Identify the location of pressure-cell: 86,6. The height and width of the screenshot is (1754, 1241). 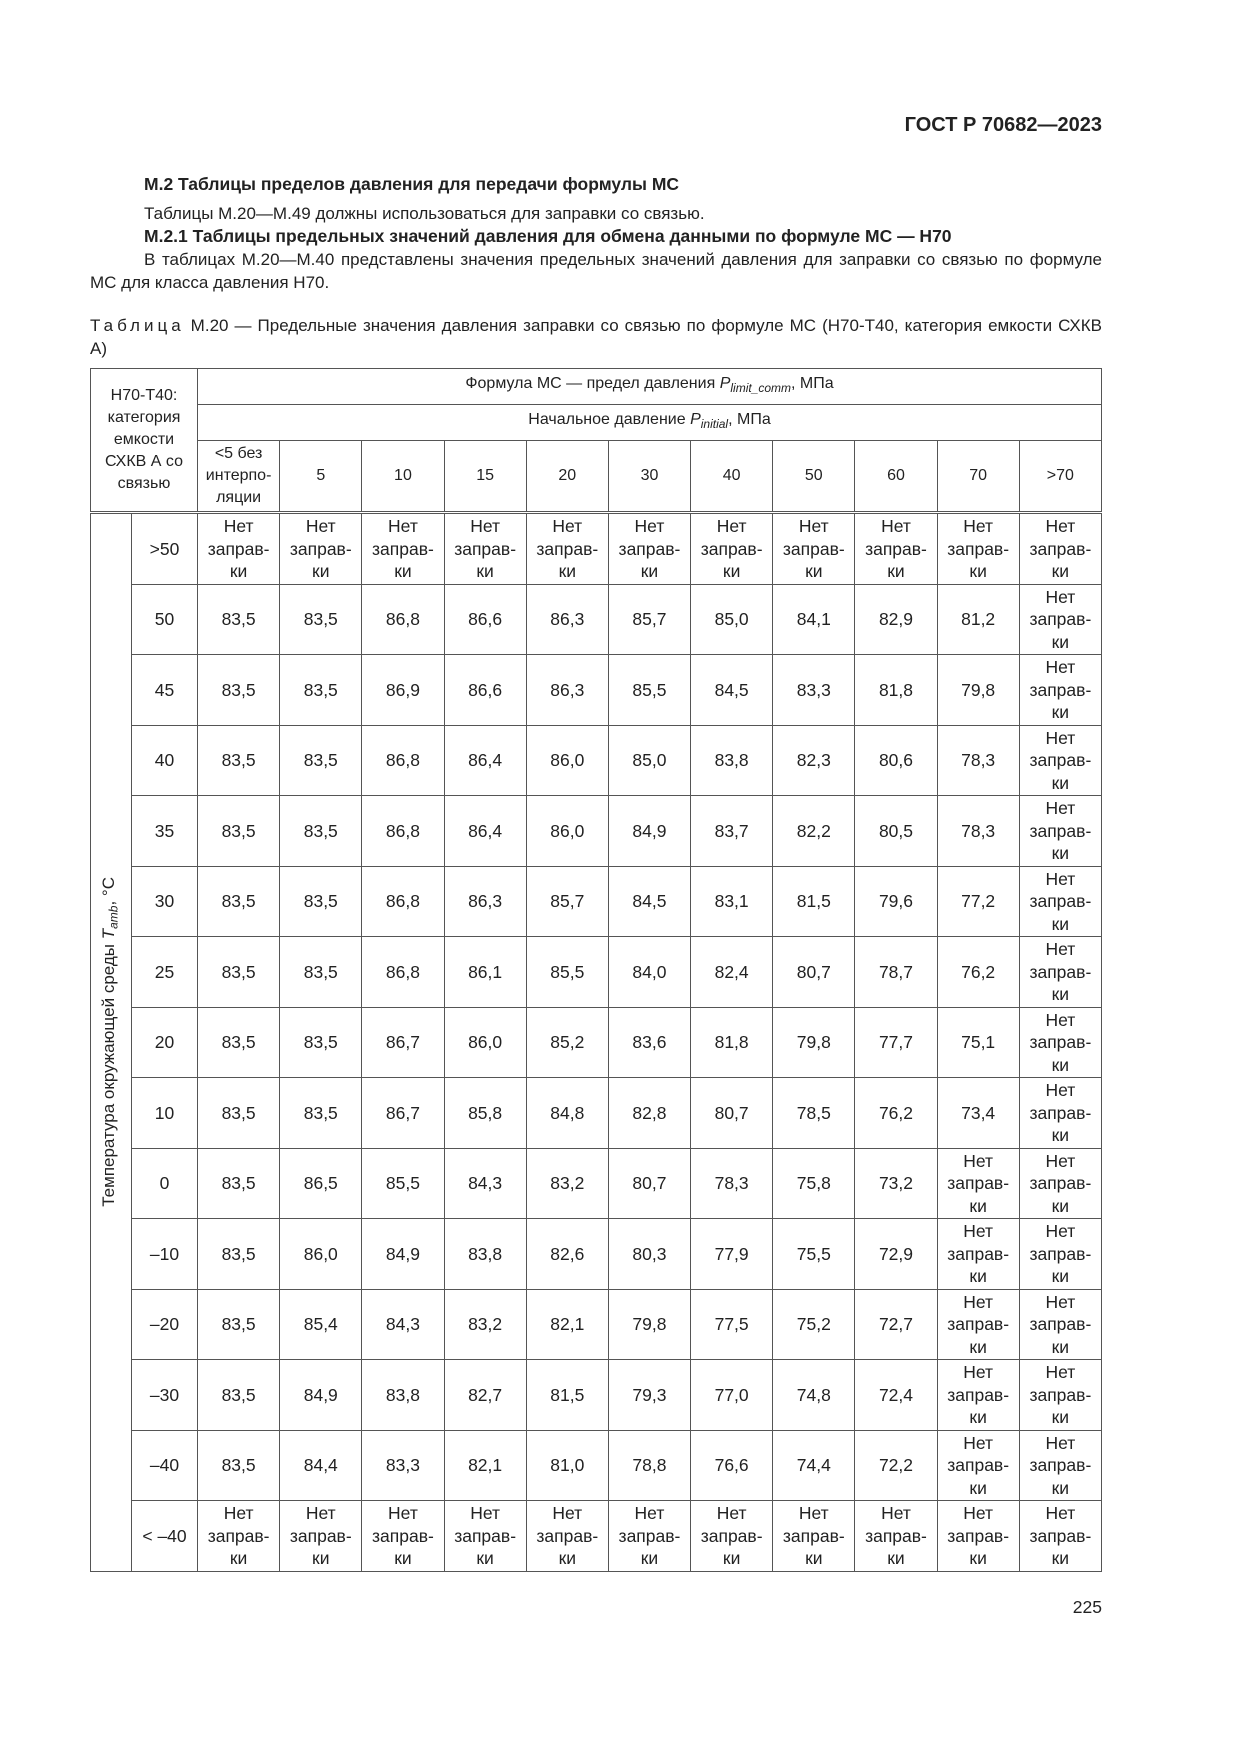
(485, 619).